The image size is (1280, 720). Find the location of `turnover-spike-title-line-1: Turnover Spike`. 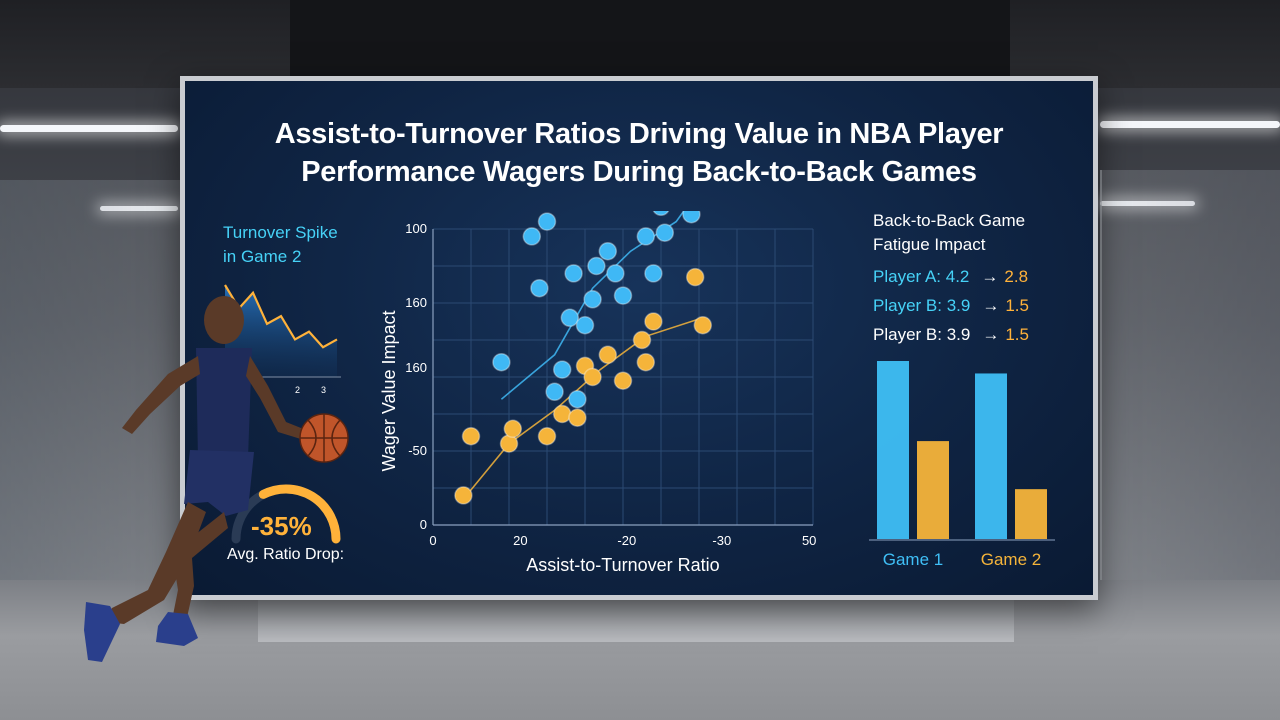

turnover-spike-title-line-1: Turnover Spike is located at coordinates (280, 232).